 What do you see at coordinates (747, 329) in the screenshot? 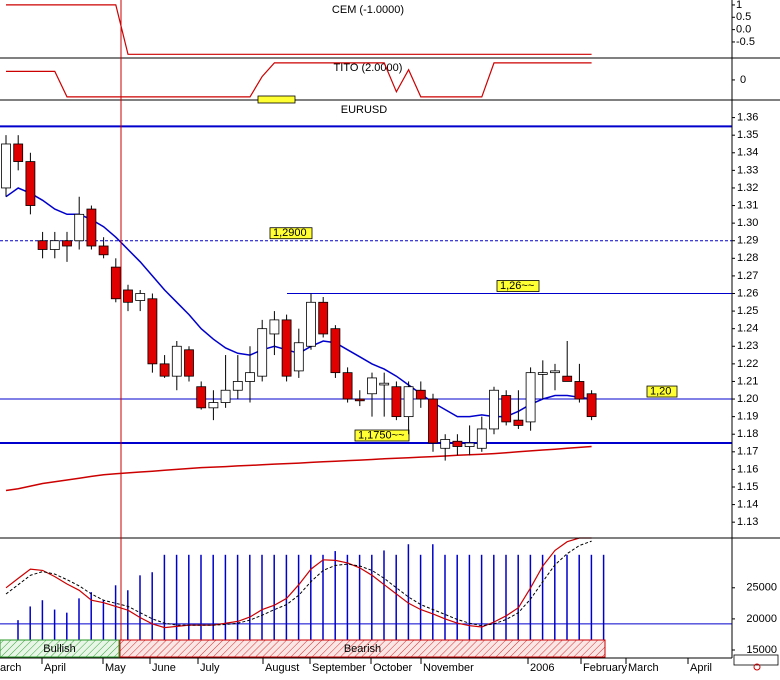
I see `y-tick-label: 1.24` at bounding box center [747, 329].